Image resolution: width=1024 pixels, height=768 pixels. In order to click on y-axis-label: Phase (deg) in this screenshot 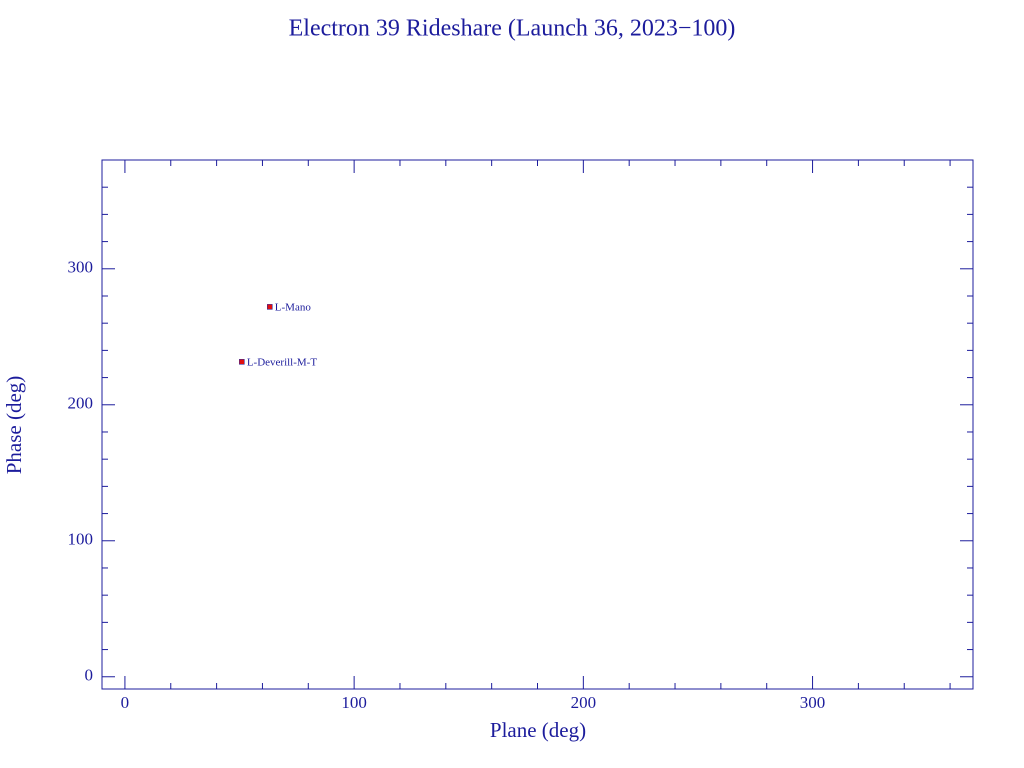, I will do `click(14, 425)`.